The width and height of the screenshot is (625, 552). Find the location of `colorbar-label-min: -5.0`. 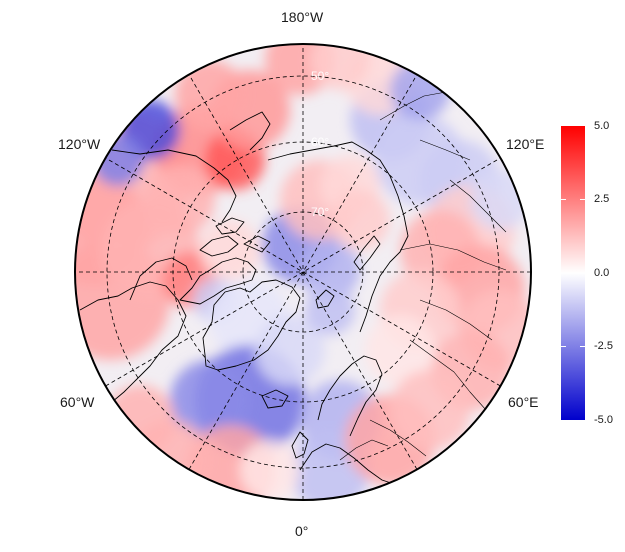

colorbar-label-min: -5.0 is located at coordinates (603, 420).